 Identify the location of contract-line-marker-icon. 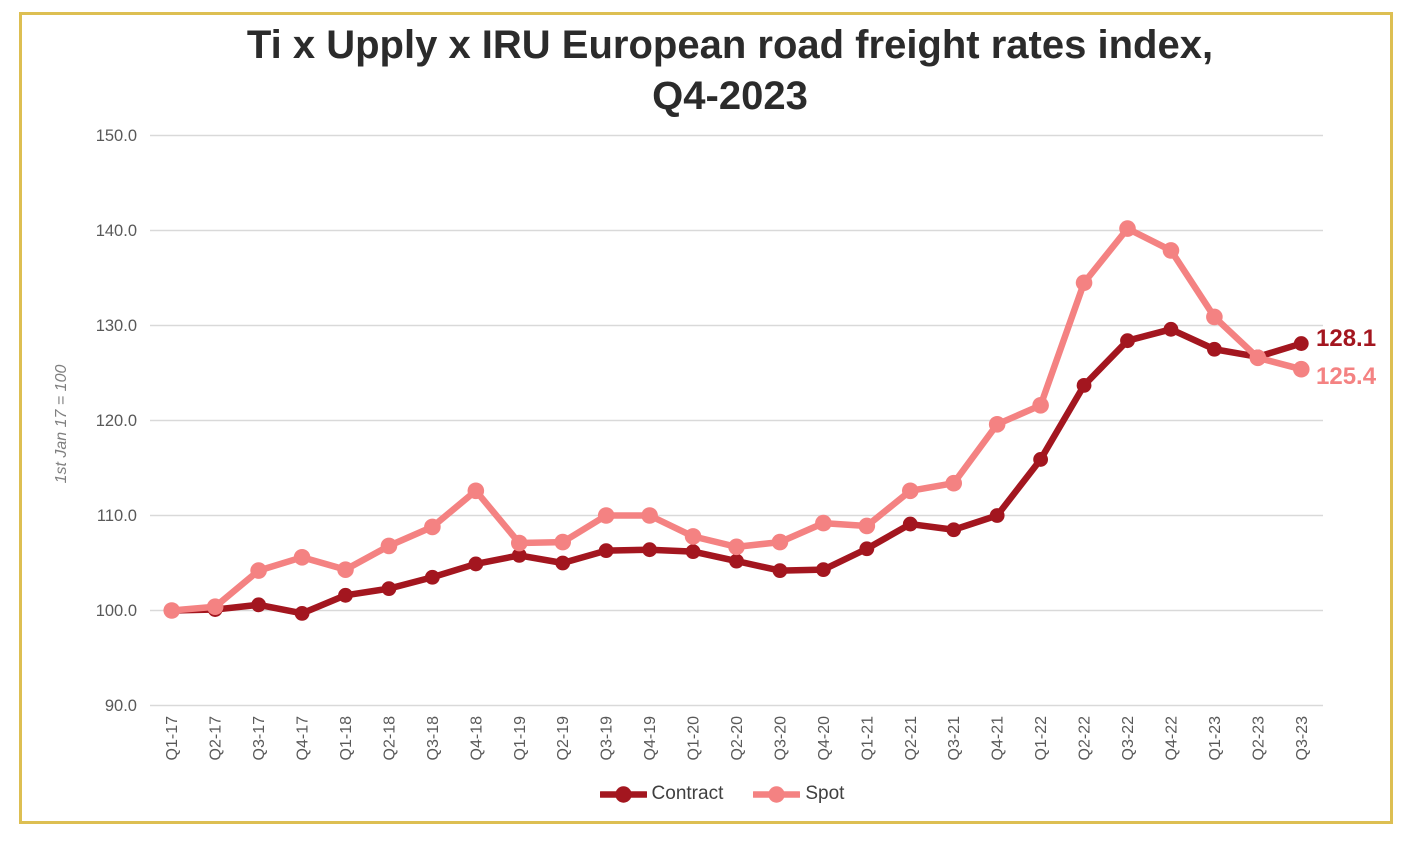
(623, 794).